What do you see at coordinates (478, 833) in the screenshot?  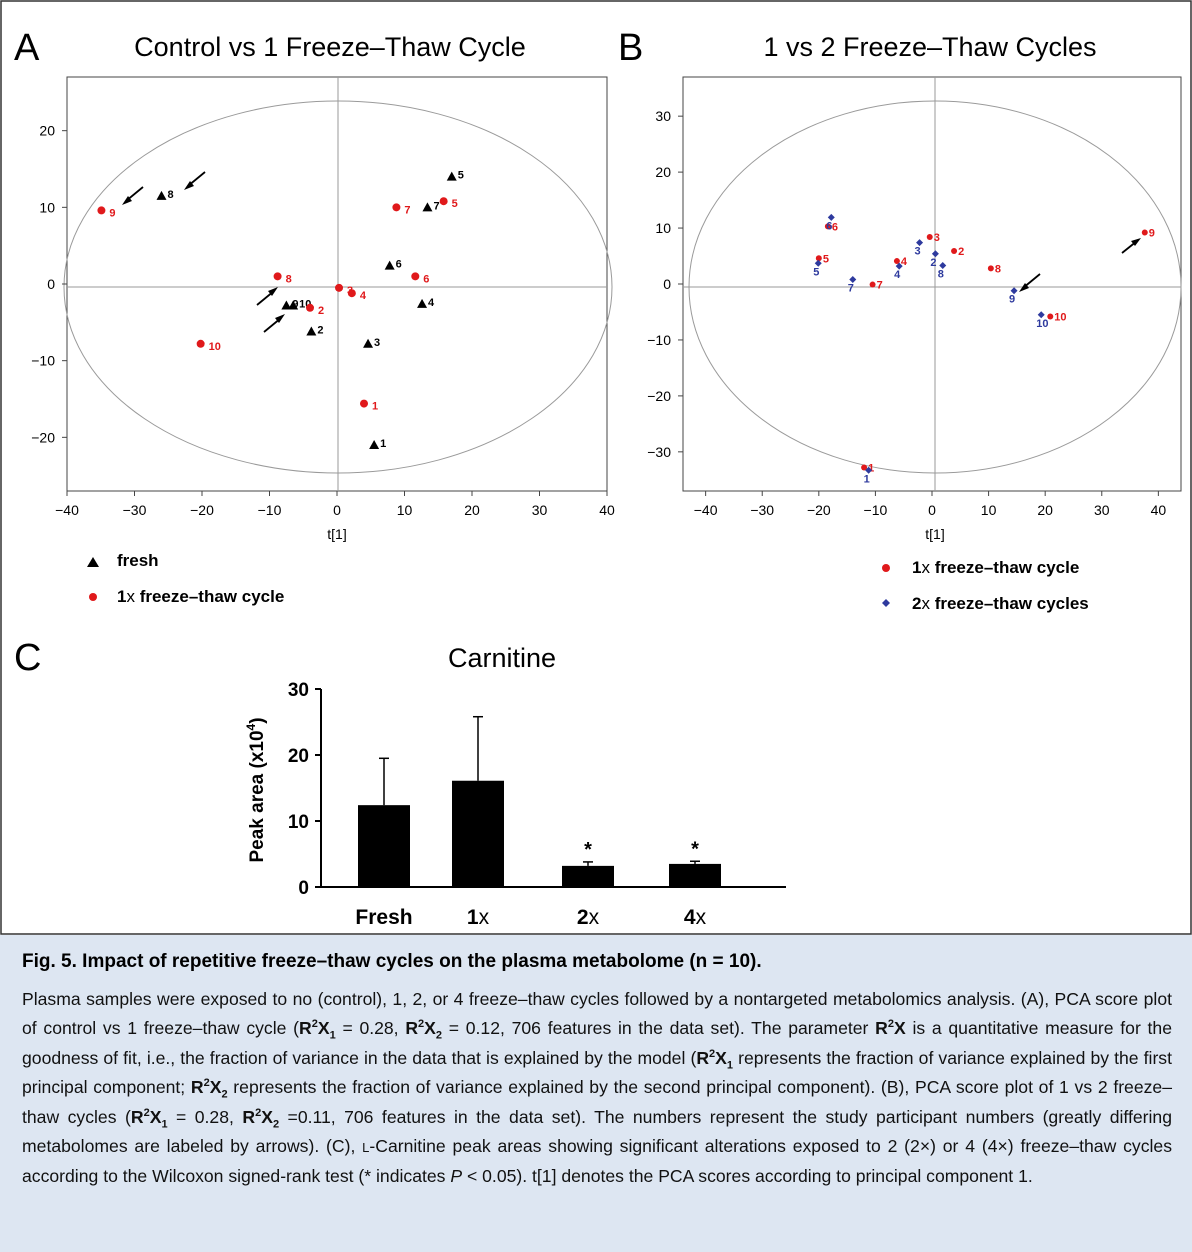 I see `bar` at bounding box center [478, 833].